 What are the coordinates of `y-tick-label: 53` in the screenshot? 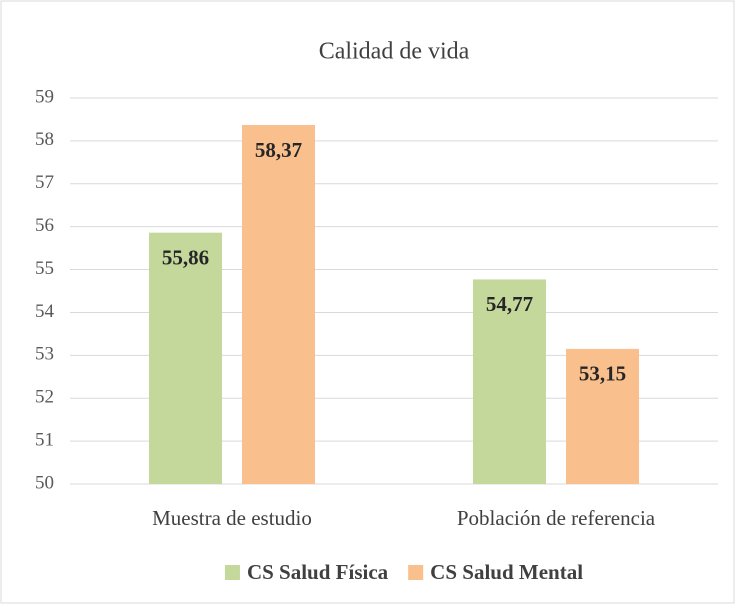 It's located at (44, 354).